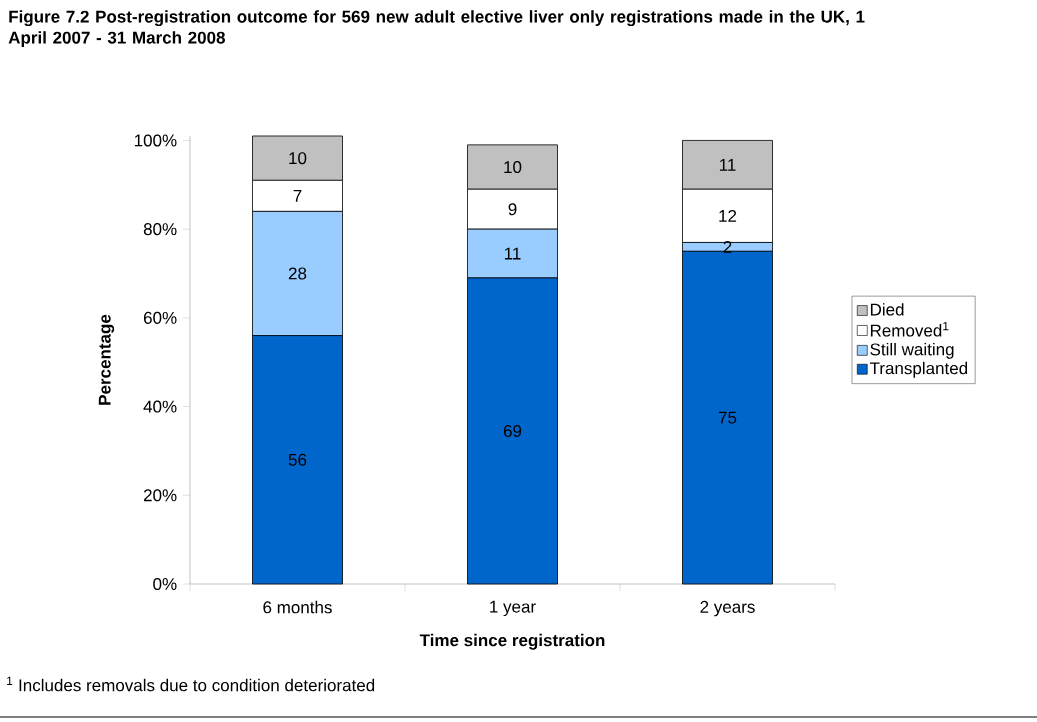 The height and width of the screenshot is (722, 1037). I want to click on data-label: 69, so click(512, 430).